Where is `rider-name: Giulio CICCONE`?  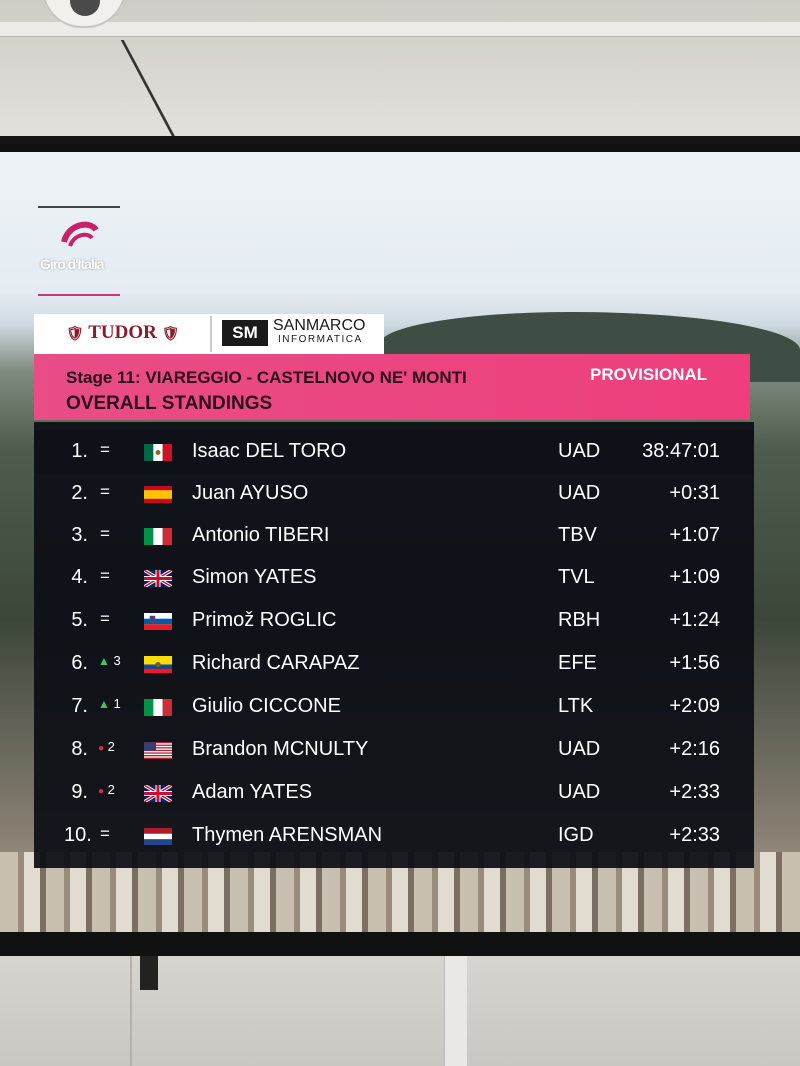
rider-name: Giulio CICCONE is located at coordinates (266, 706).